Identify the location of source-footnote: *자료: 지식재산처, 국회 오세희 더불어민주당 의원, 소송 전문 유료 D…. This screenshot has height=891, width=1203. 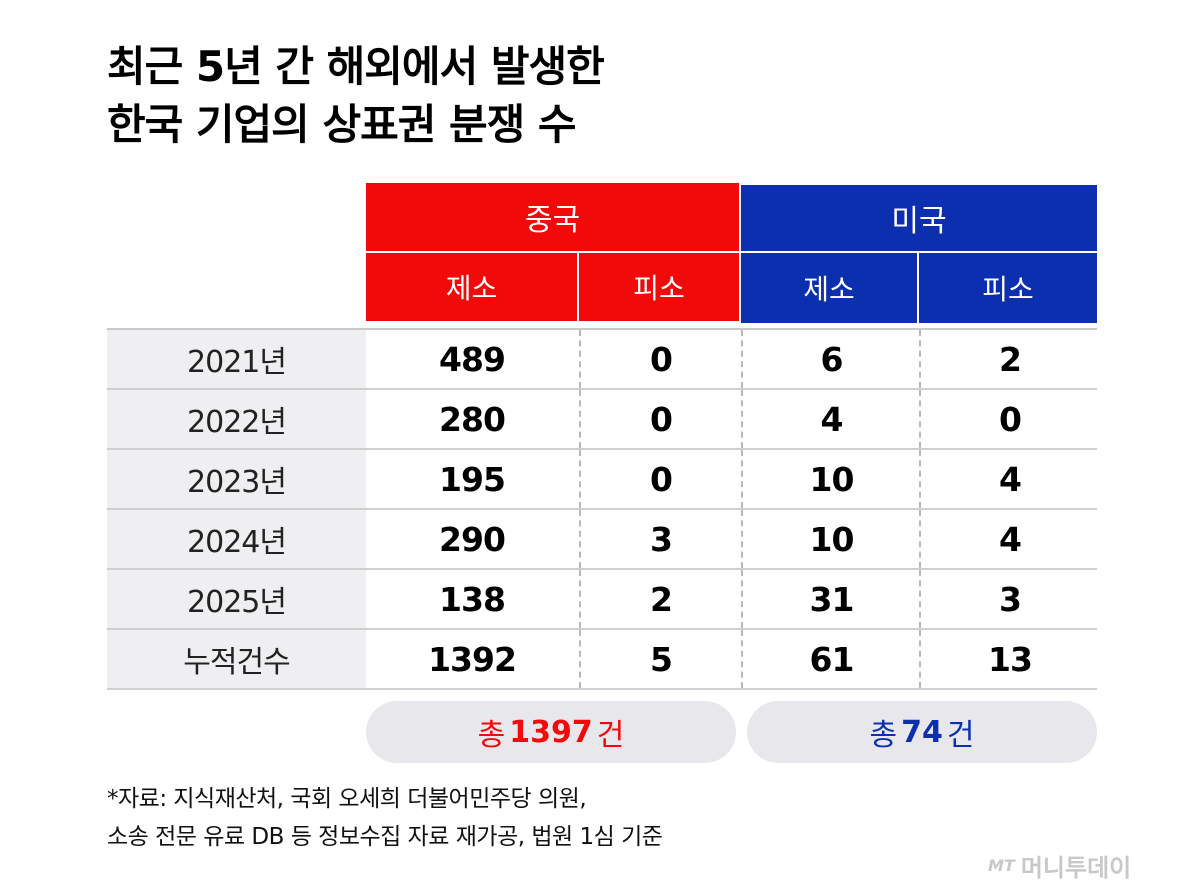
(385, 818).